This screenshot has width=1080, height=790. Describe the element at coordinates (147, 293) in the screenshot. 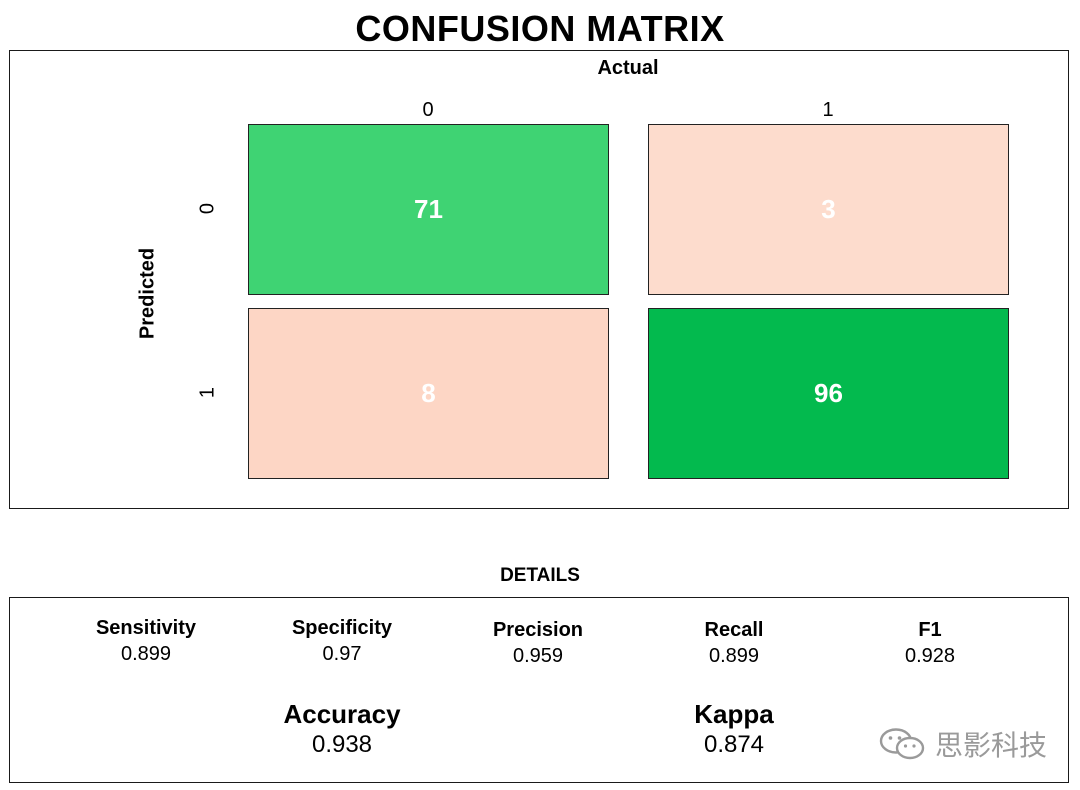

I see `y-axis-label: Predicted` at that location.